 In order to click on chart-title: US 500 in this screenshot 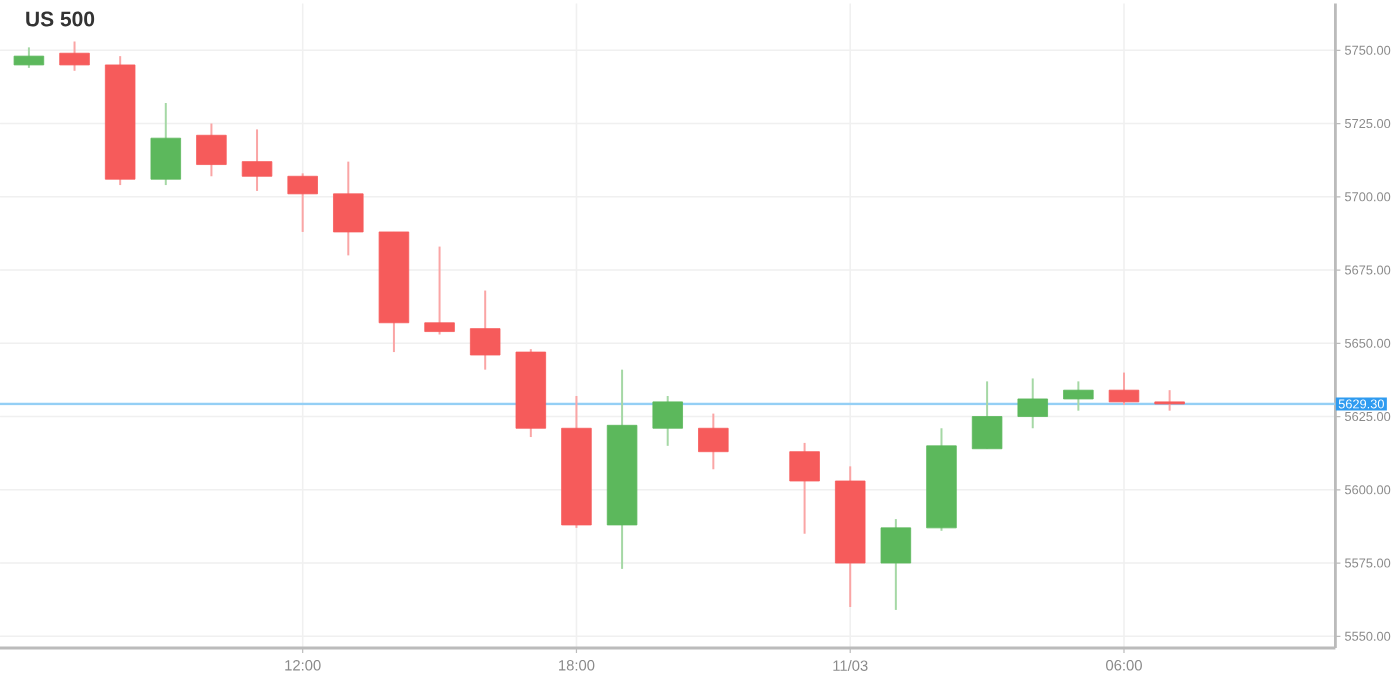, I will do `click(60, 19)`.